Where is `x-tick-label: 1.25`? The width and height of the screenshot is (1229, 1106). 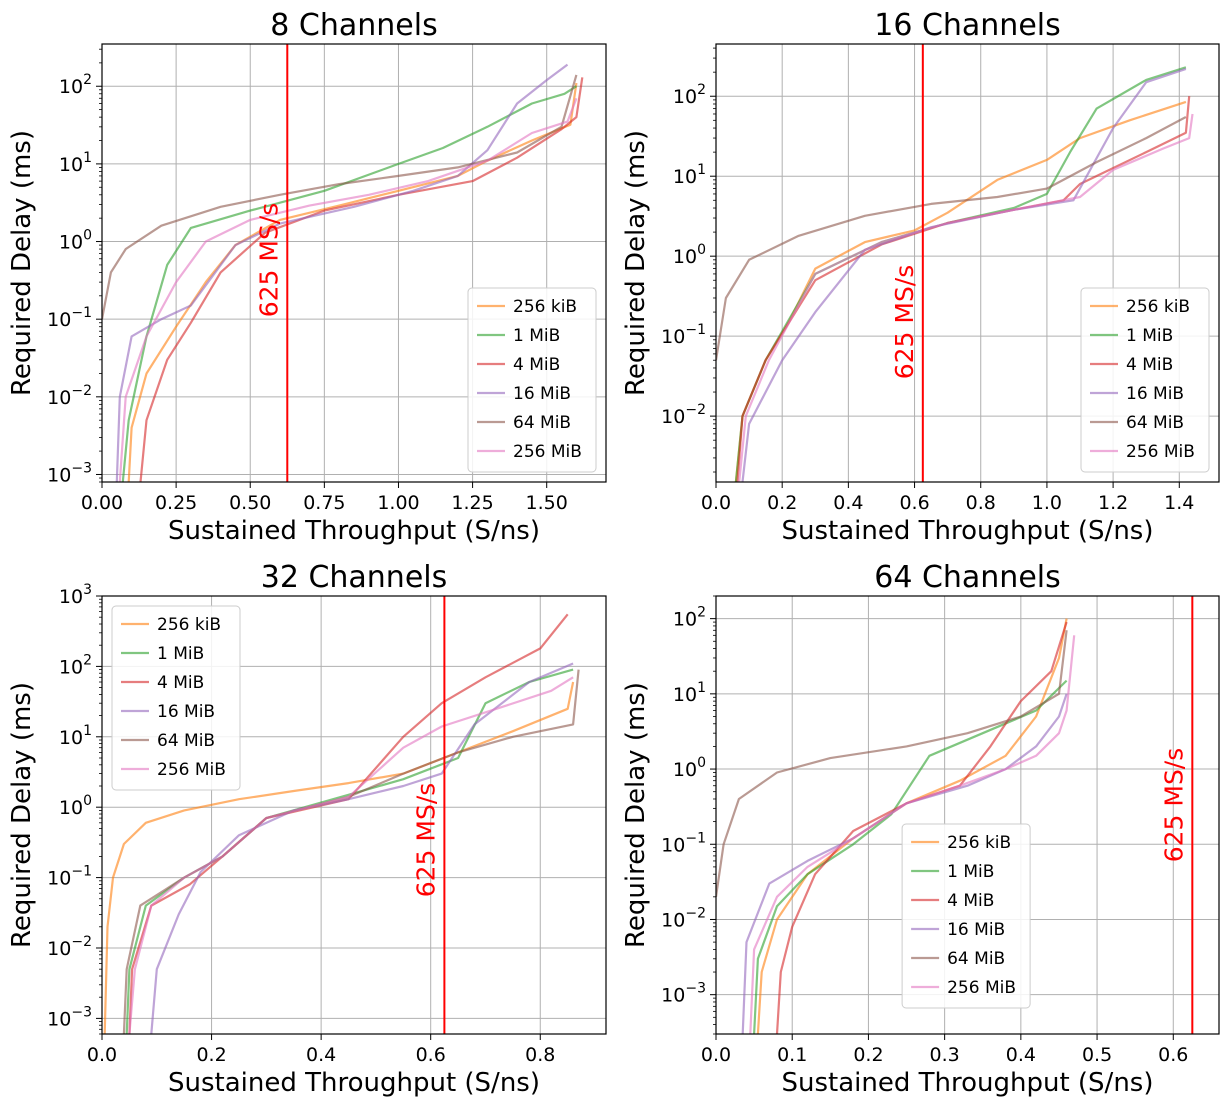
x-tick-label: 1.25 is located at coordinates (472, 503).